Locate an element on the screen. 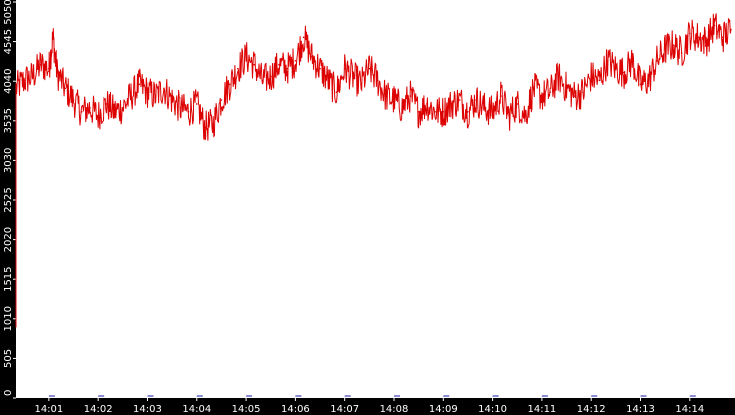 The height and width of the screenshot is (415, 735). x-tick-label: 14:04 is located at coordinates (196, 409).